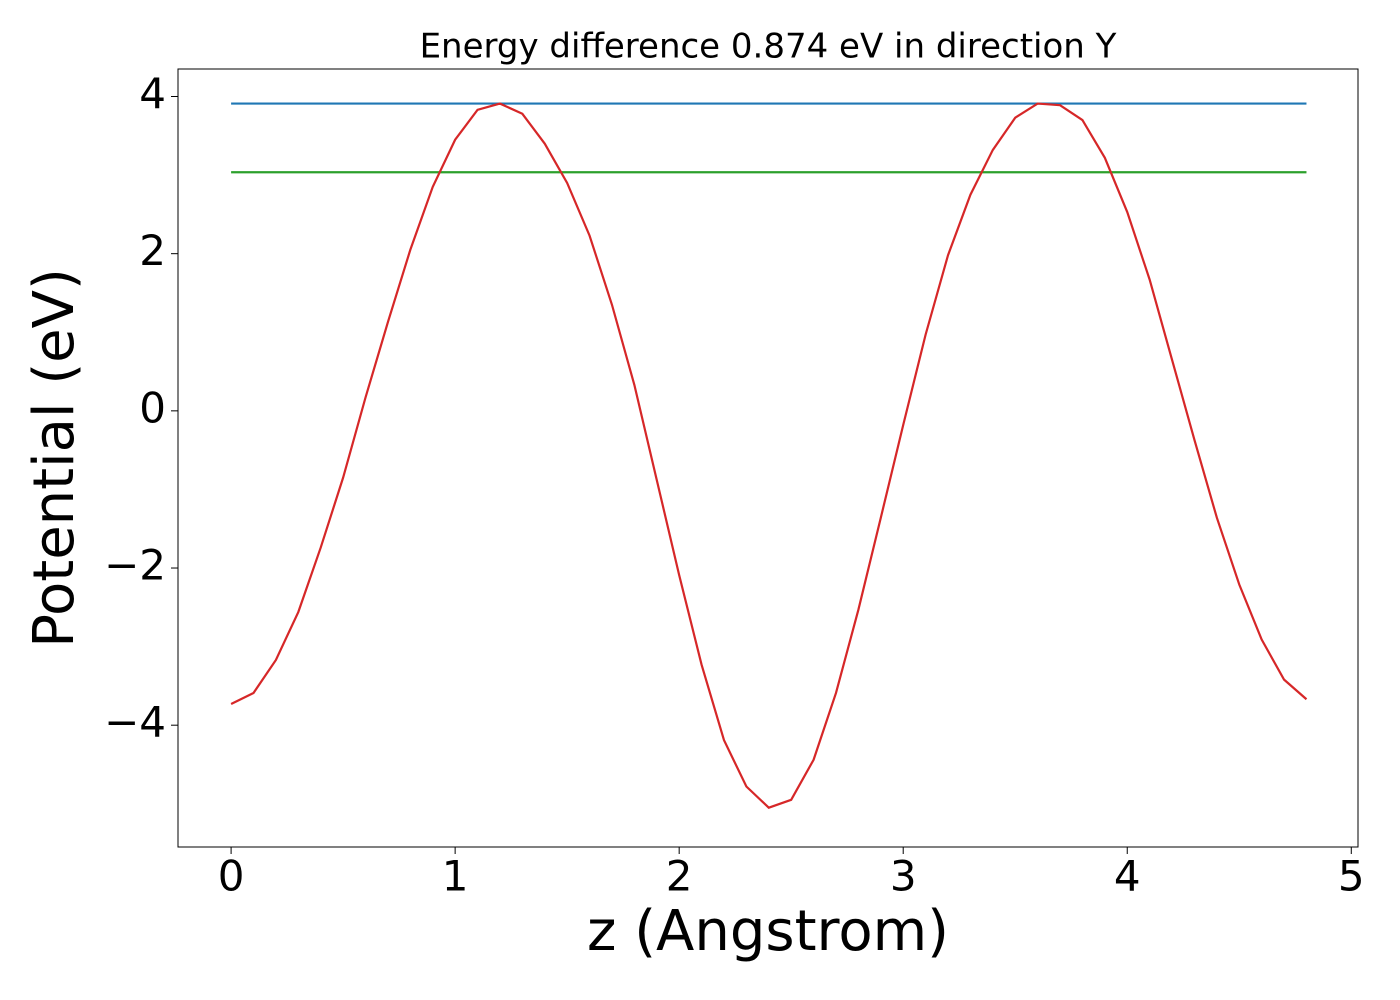 Image resolution: width=1400 pixels, height=1000 pixels. What do you see at coordinates (1127, 876) in the screenshot?
I see `x-tick-label: 4` at bounding box center [1127, 876].